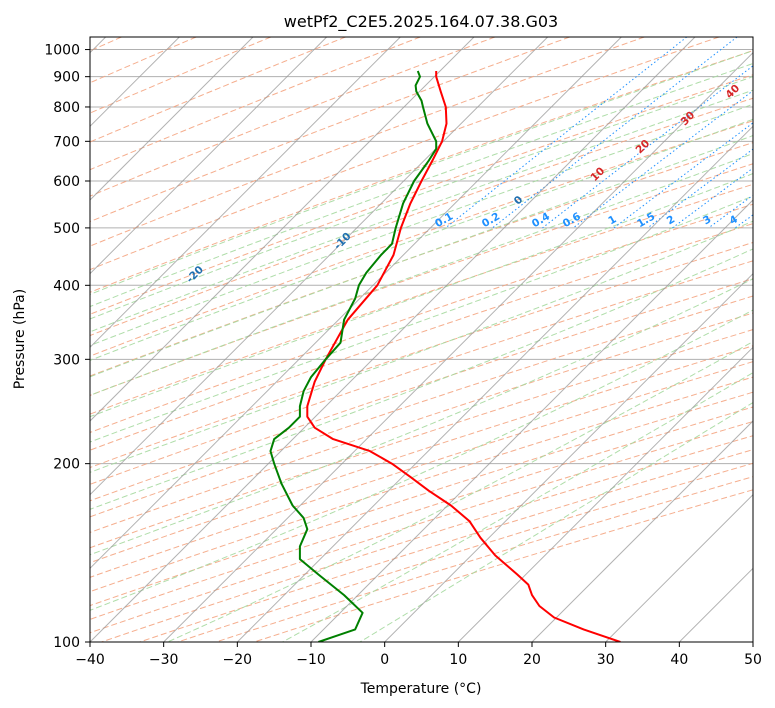  What do you see at coordinates (732, 91) in the screenshot?
I see `moist-adiabat-label: 40` at bounding box center [732, 91].